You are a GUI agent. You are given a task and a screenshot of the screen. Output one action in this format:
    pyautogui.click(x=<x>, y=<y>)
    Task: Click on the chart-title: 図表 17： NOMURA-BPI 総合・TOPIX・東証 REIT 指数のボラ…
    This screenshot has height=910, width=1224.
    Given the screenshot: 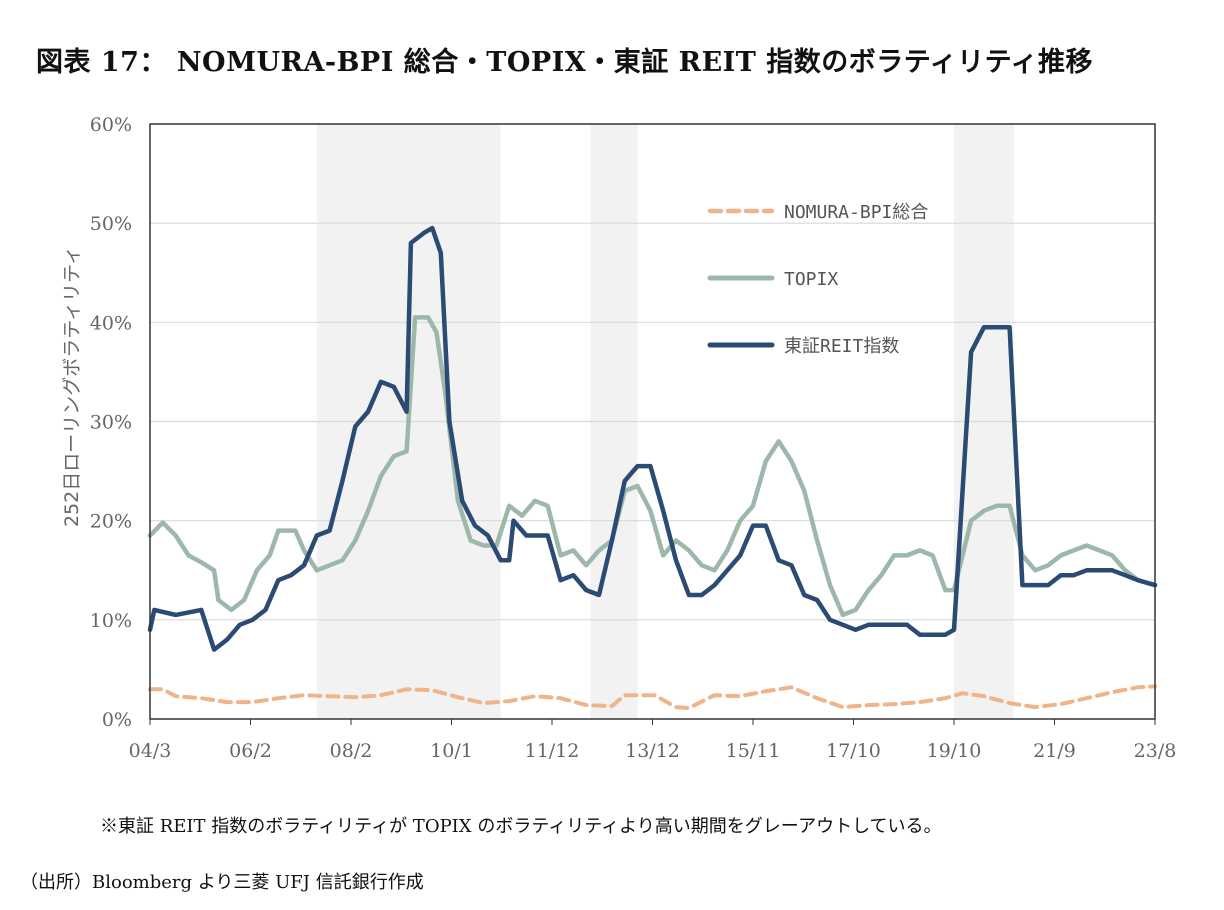 What is the action you would take?
    pyautogui.click(x=565, y=62)
    